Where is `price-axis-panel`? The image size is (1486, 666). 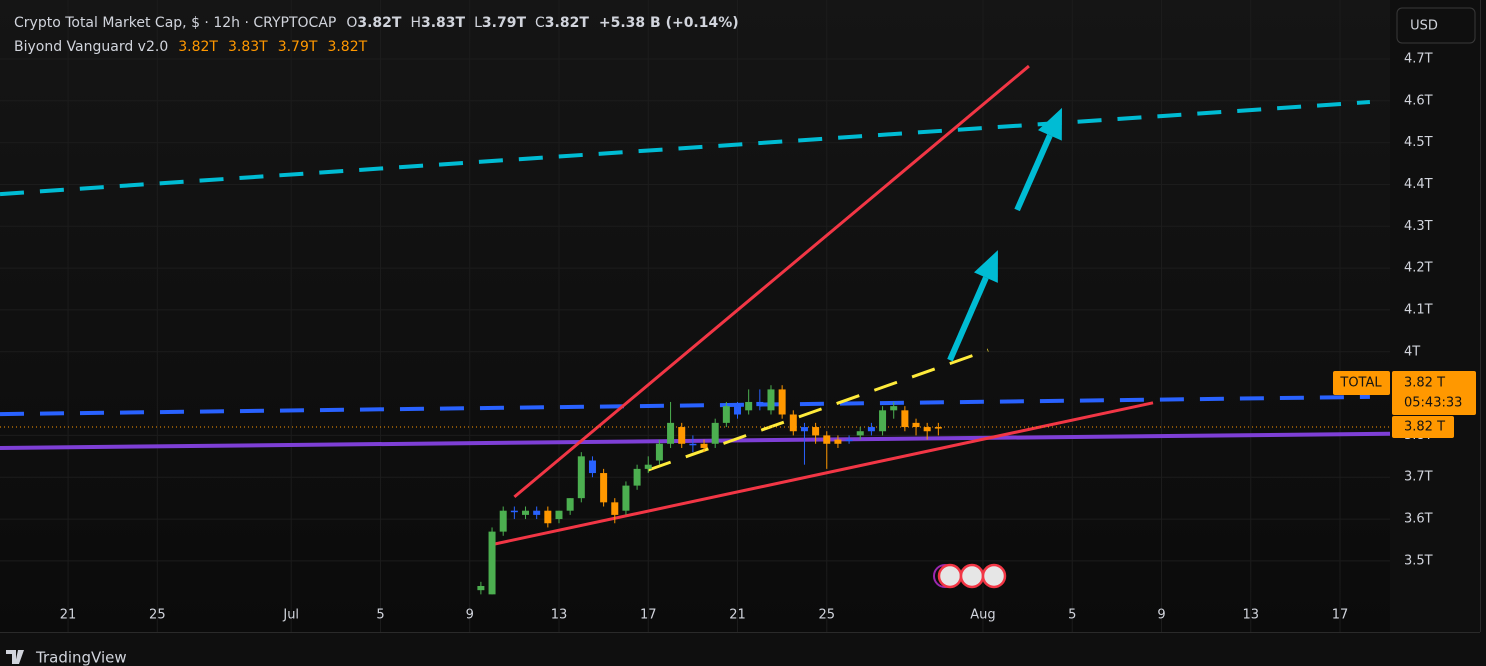 price-axis-panel is located at coordinates (1438, 316).